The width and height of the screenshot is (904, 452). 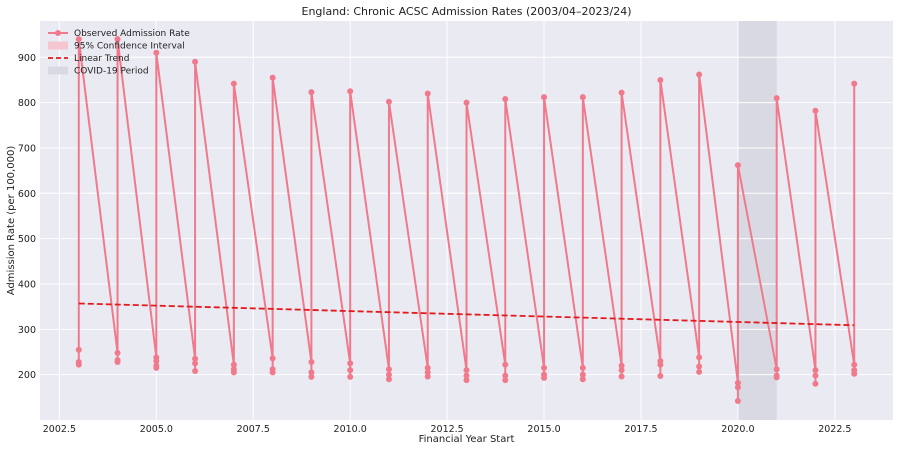 I want to click on y-axis-title: Admission Rate (per 100,000), so click(x=11, y=221).